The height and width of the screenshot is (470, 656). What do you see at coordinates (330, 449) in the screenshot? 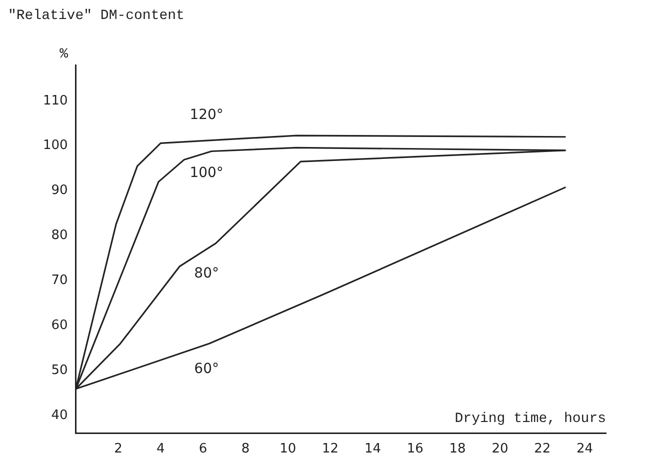
I see `x-tick-label: 12` at bounding box center [330, 449].